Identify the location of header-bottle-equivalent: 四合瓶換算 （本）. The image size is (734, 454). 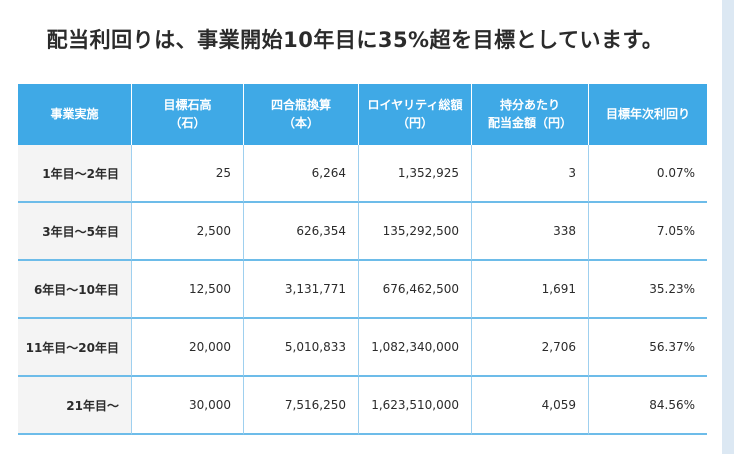
(301, 114).